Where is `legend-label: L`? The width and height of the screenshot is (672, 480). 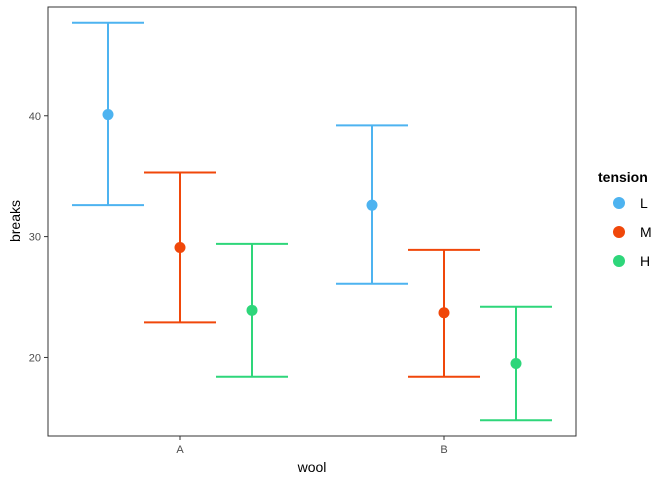
legend-label: L is located at coordinates (644, 203).